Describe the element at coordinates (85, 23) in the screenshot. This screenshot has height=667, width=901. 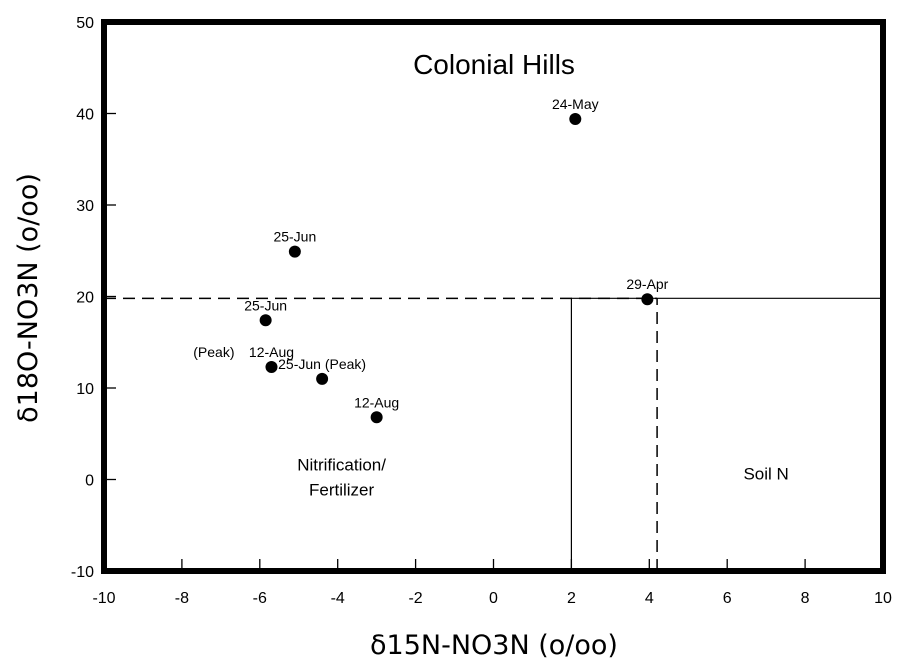
I see `y-tick-label: 50` at that location.